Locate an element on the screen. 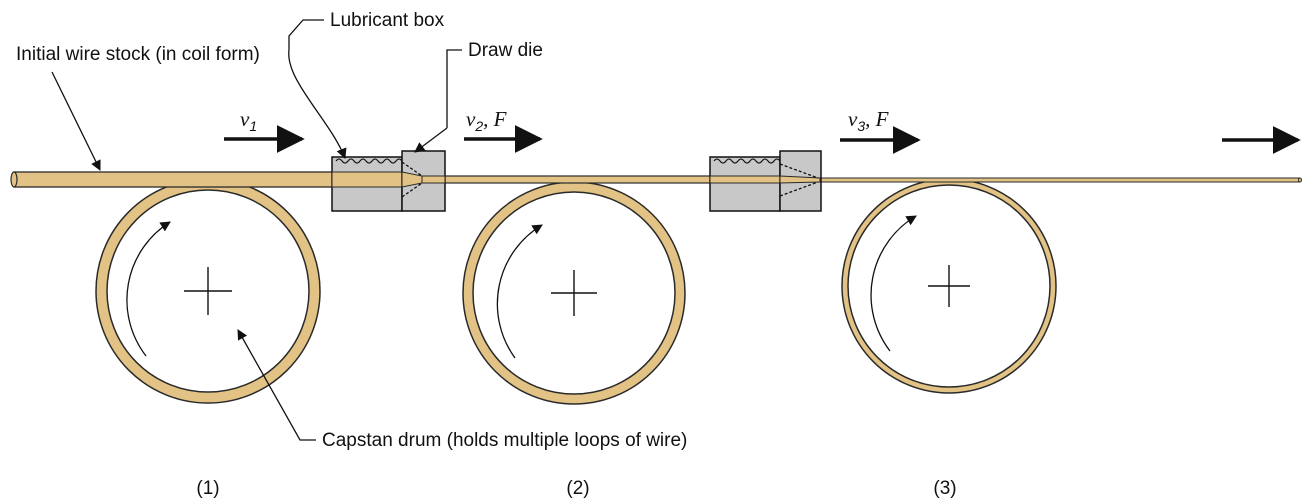  station-label-3: (3) is located at coordinates (944, 488).